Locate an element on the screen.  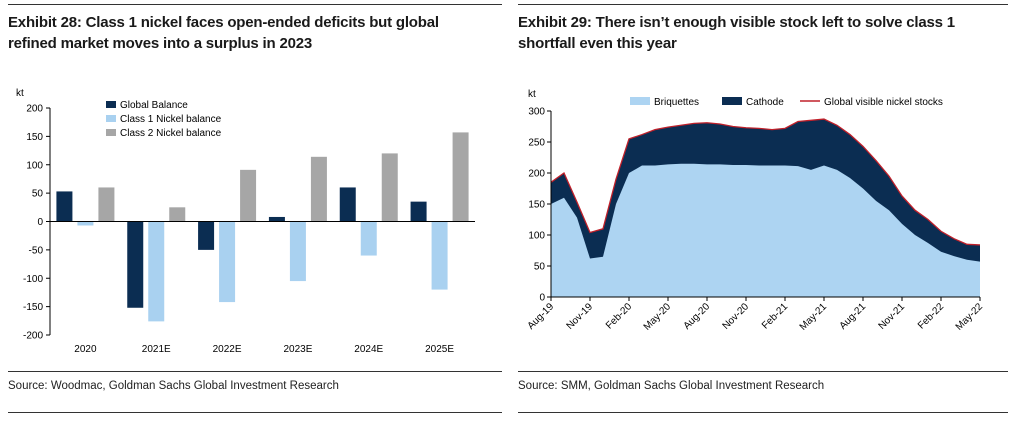
x-category-label: 2021E is located at coordinates (156, 349).